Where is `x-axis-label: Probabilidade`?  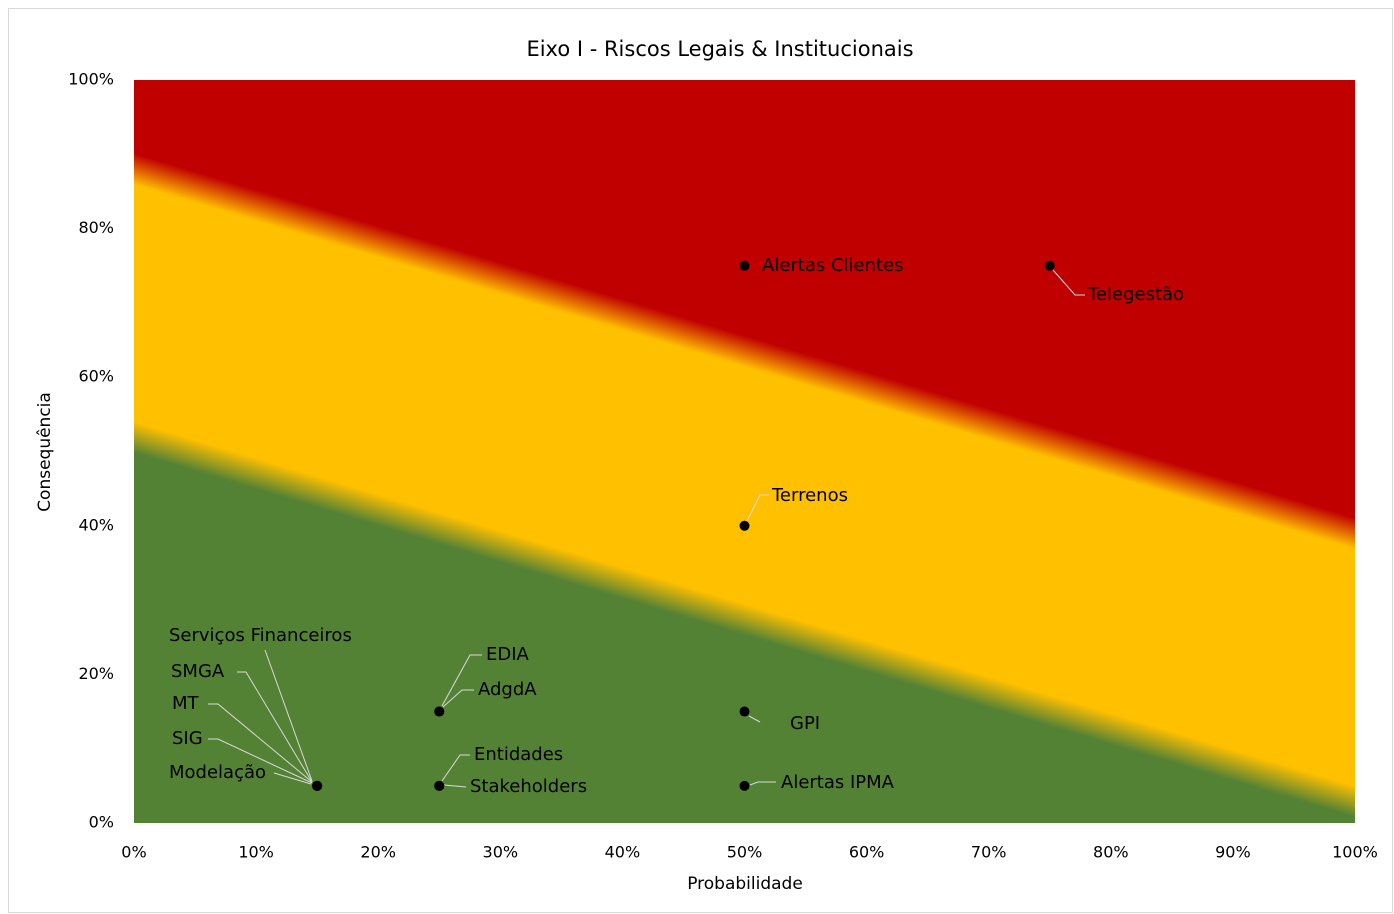
x-axis-label: Probabilidade is located at coordinates (745, 884).